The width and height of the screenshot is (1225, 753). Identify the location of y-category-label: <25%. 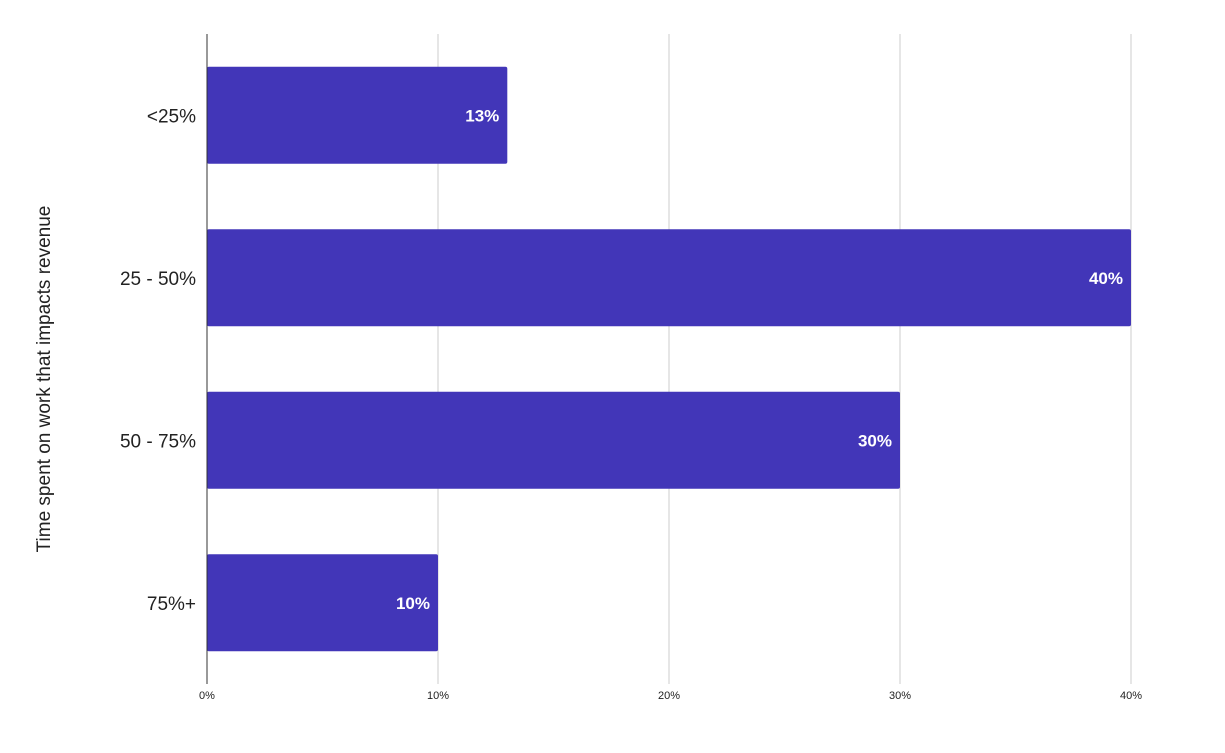
(171, 116).